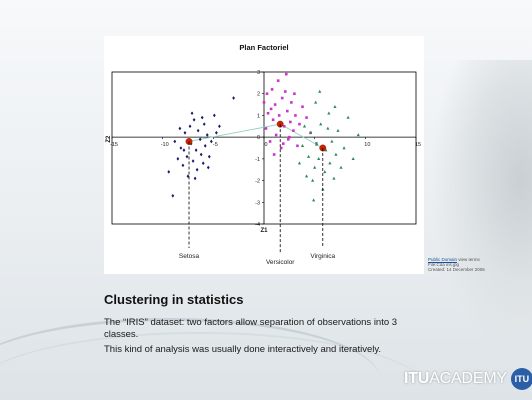 Image resolution: width=532 pixels, height=400 pixels. What do you see at coordinates (109, 139) in the screenshot?
I see `y-axis-label: Z2` at bounding box center [109, 139].